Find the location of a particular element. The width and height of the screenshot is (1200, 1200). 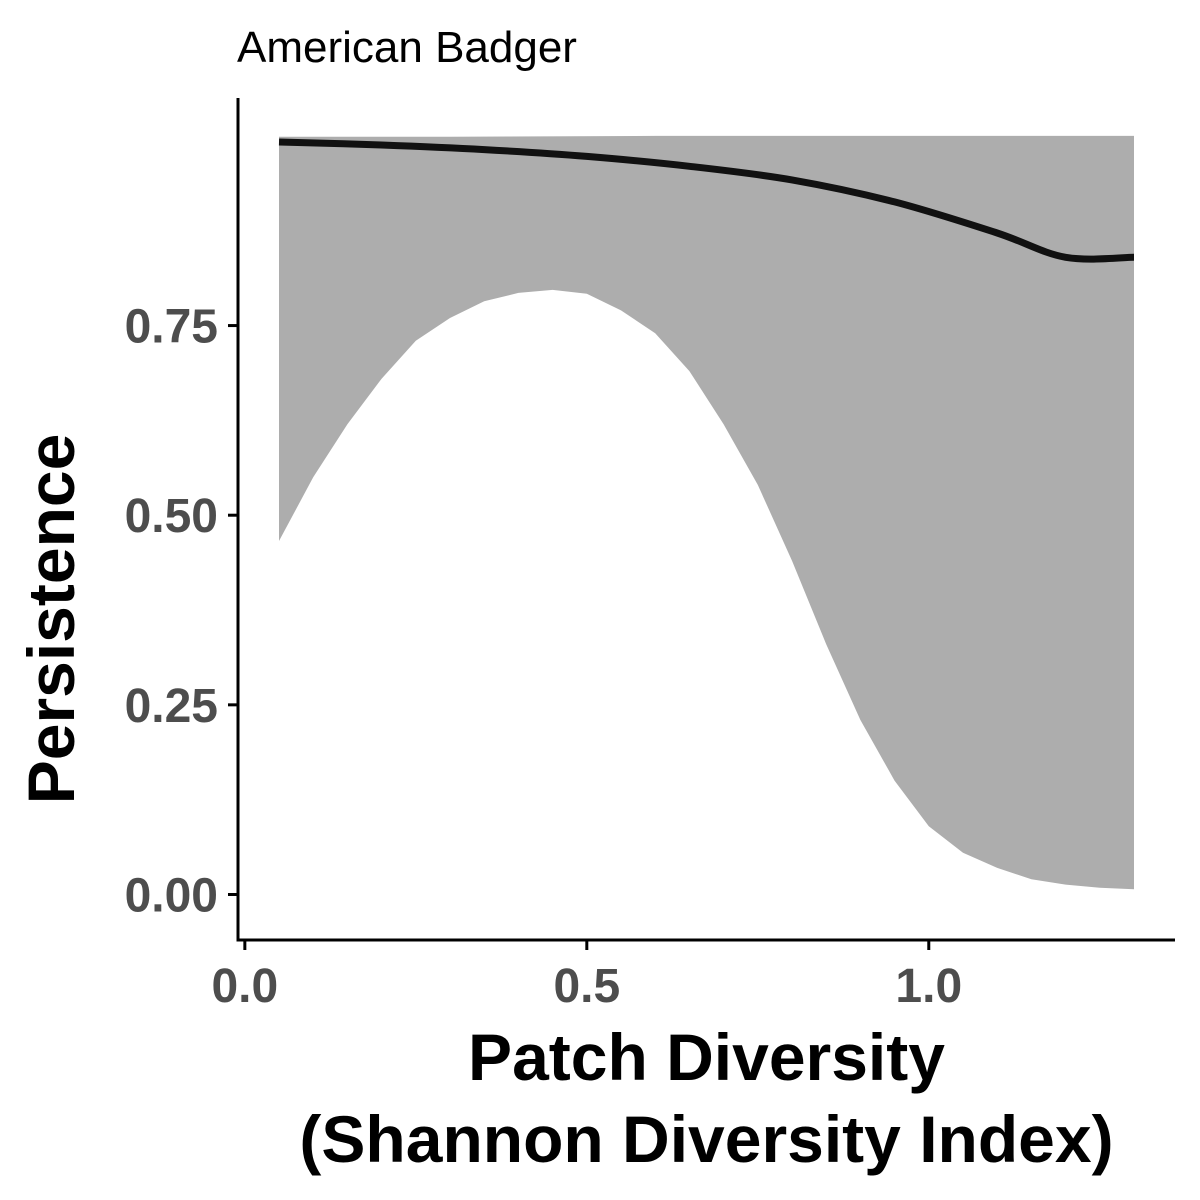

y-tick-label: 0.50 is located at coordinates (171, 516).